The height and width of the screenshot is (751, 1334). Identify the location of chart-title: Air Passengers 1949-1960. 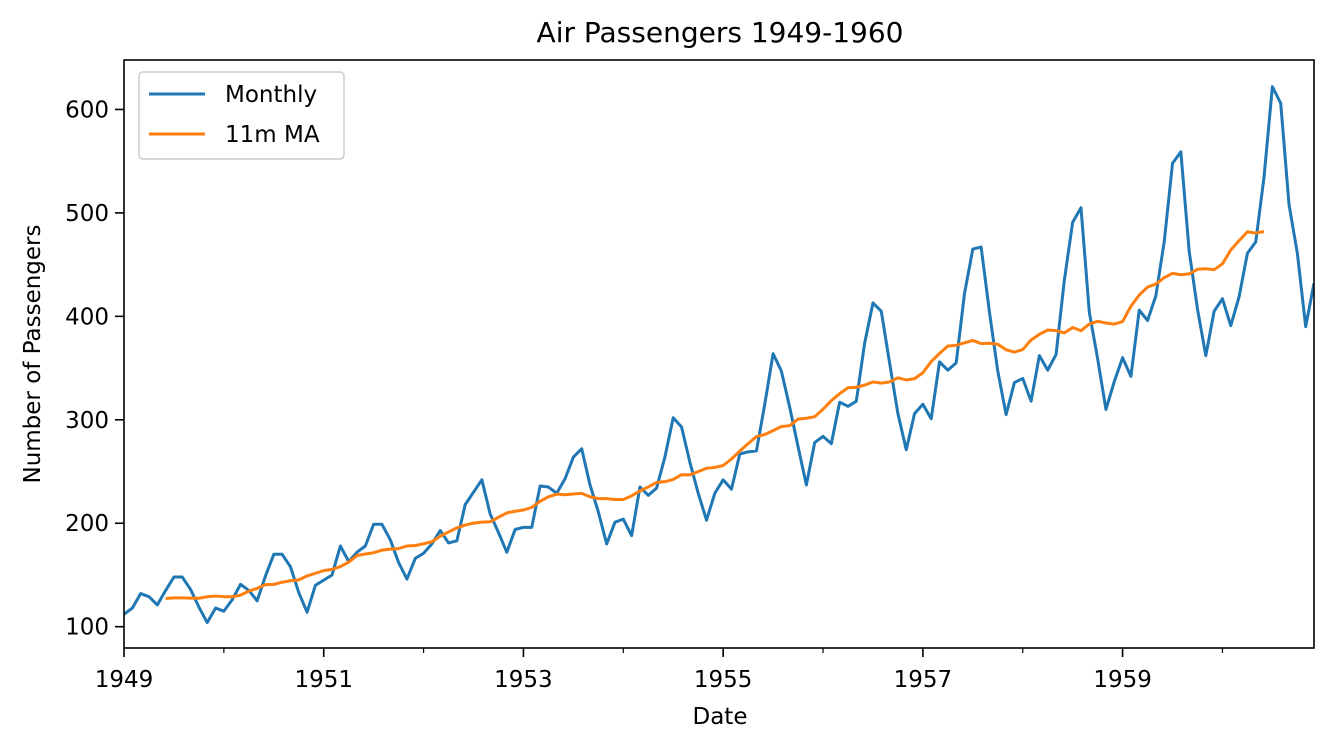
(720, 32).